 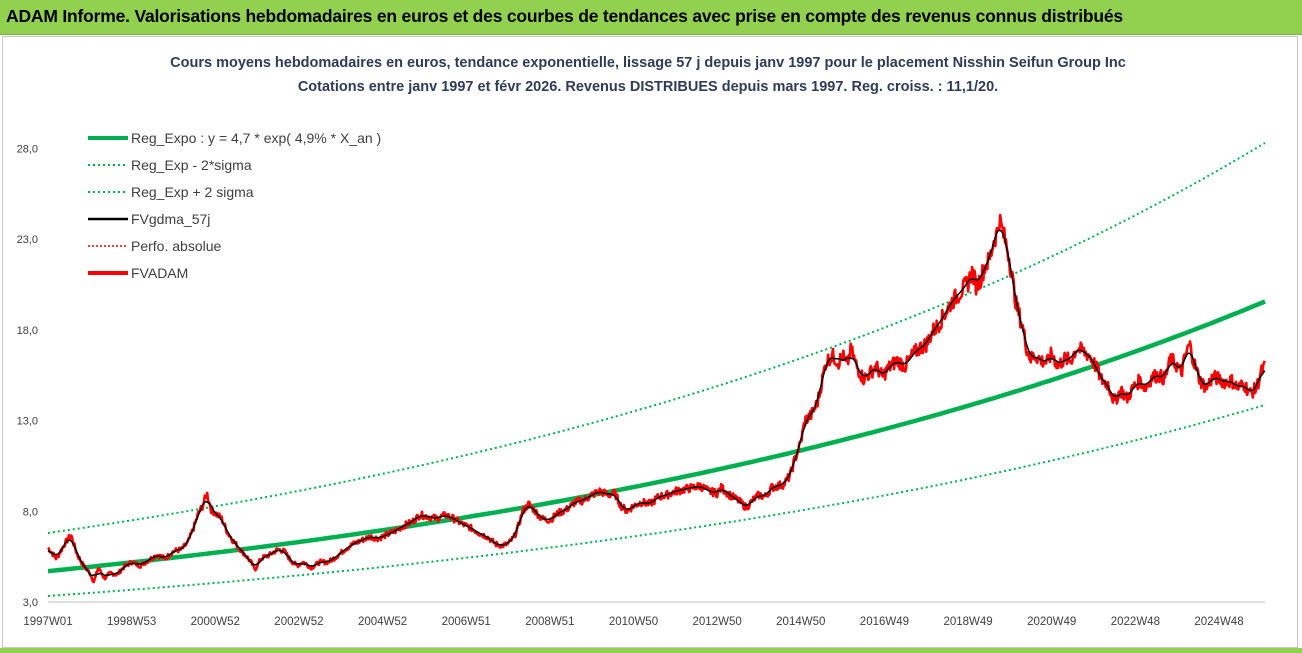 What do you see at coordinates (27, 149) in the screenshot?
I see `y-tick-label: 28,0` at bounding box center [27, 149].